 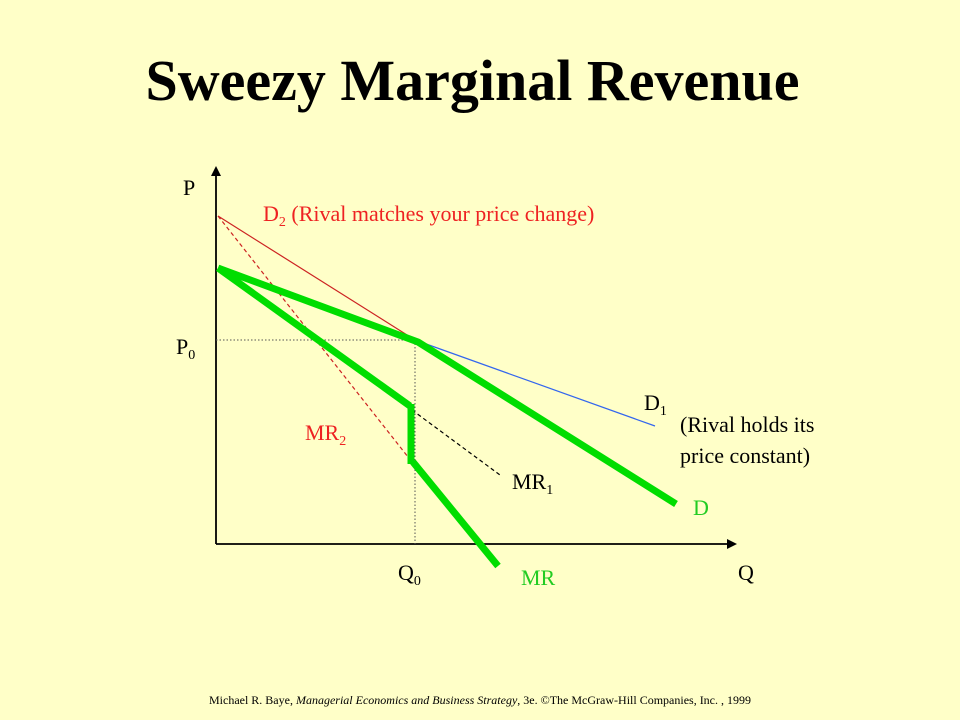 I want to click on d1-note-line1: (Rival holds its, so click(x=747, y=424).